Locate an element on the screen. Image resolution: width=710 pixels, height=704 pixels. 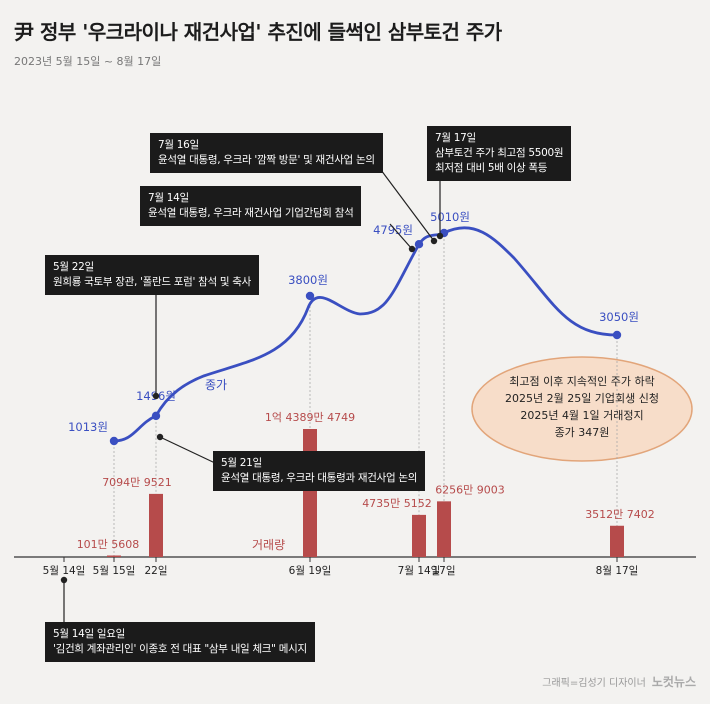
brand-logo: 노컷뉴스 is located at coordinates (673, 682).